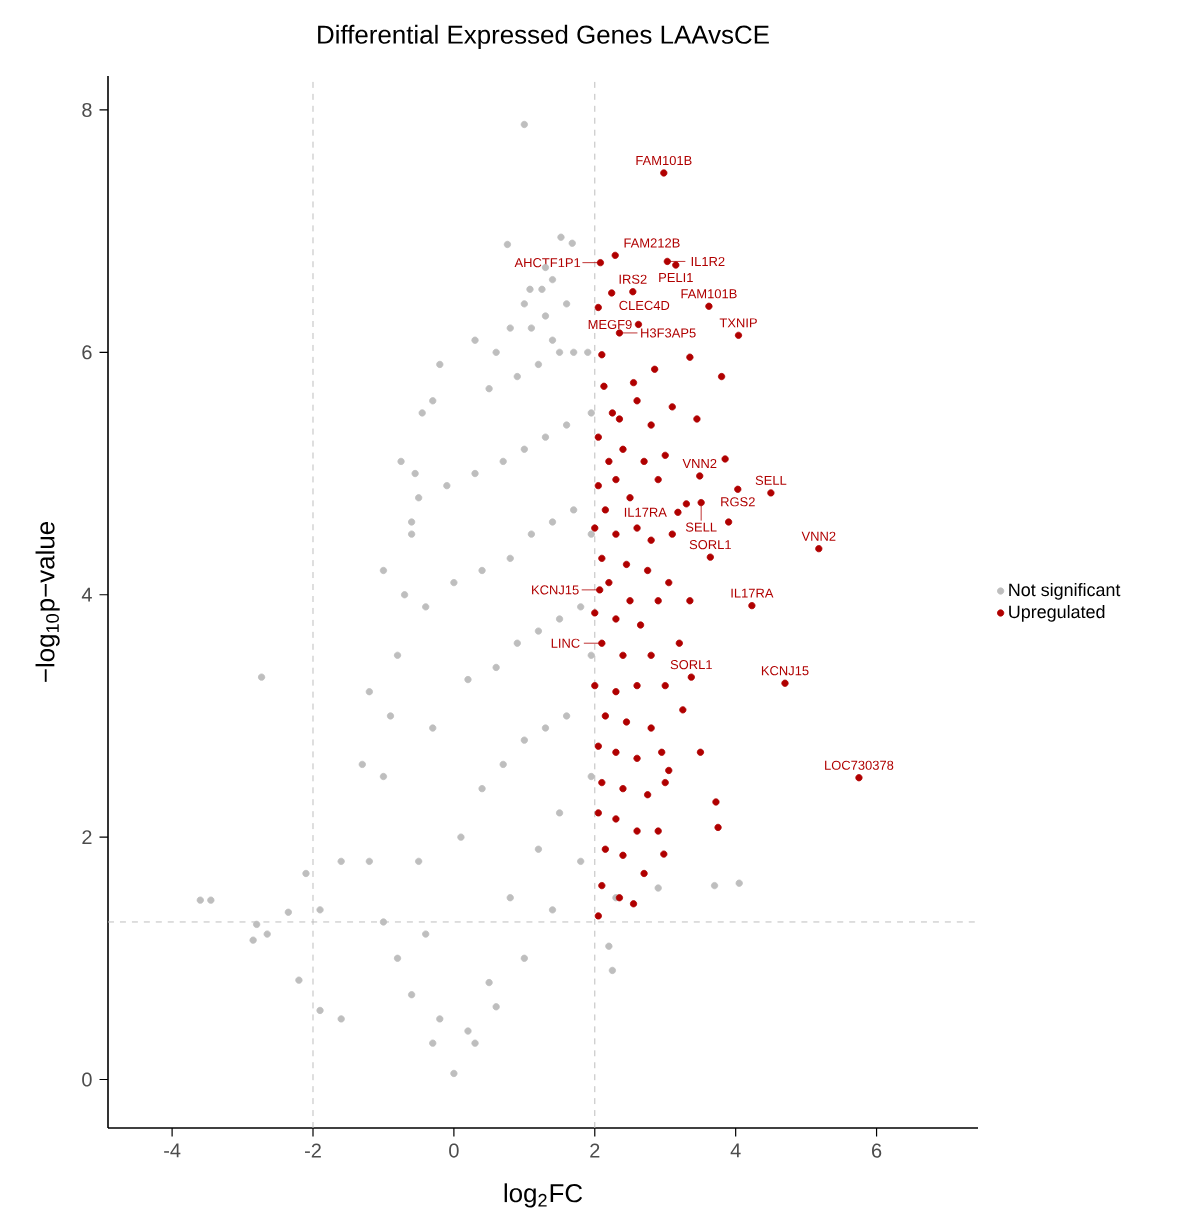 Image resolution: width=1202 pixels, height=1220 pixels. What do you see at coordinates (735, 1150) in the screenshot?
I see `x-tick-label: 4` at bounding box center [735, 1150].